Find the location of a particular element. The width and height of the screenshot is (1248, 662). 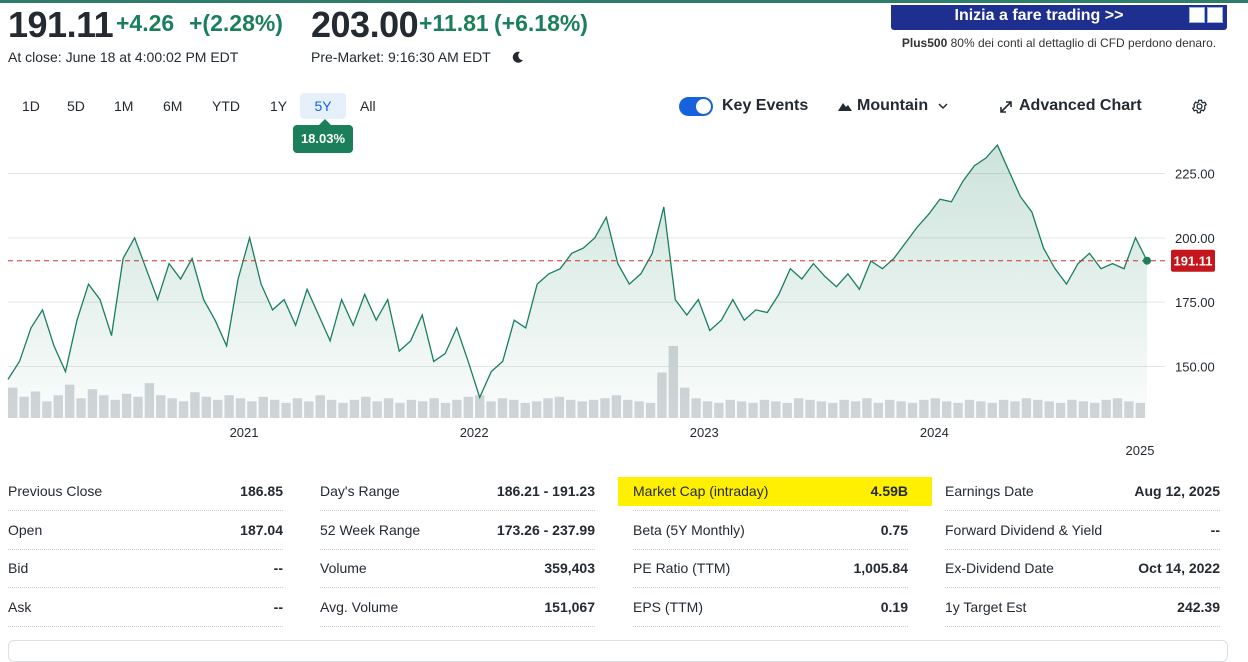

ad-info-icon is located at coordinates (1197, 15).